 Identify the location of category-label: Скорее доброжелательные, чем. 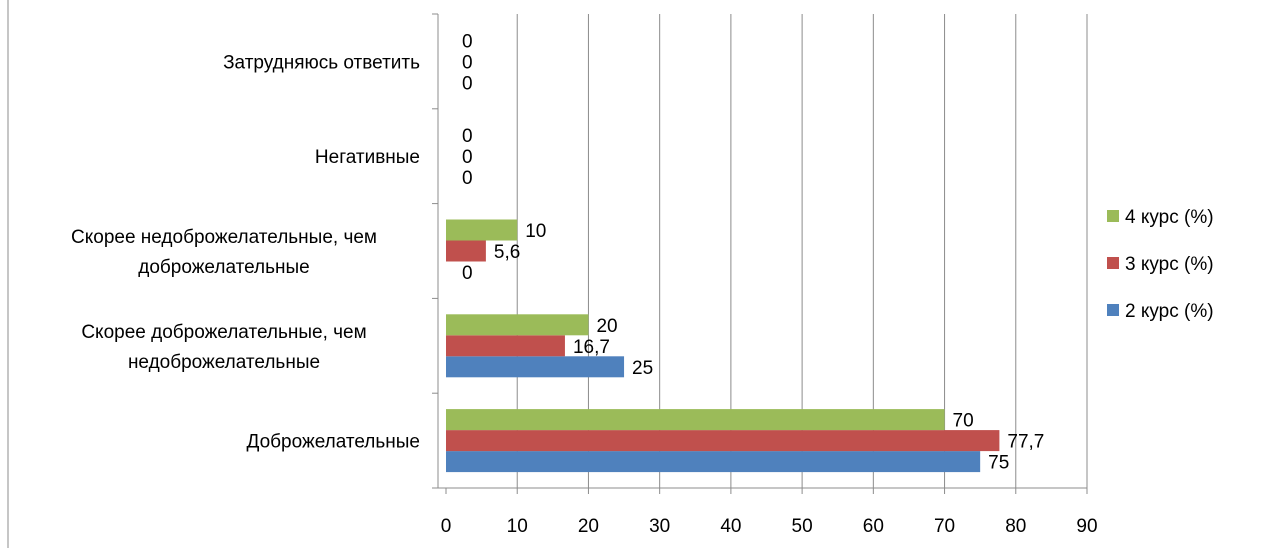
(223, 332).